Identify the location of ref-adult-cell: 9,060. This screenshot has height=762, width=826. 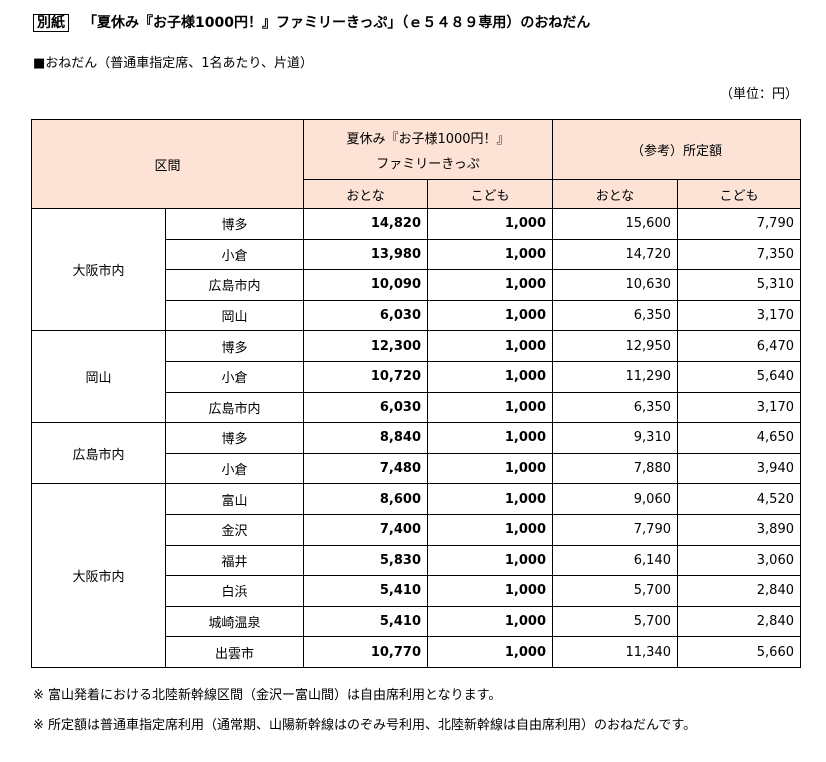
(615, 499).